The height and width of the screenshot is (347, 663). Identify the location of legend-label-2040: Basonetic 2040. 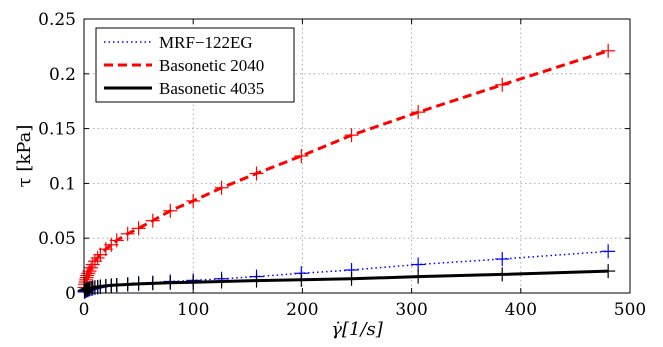
(211, 65).